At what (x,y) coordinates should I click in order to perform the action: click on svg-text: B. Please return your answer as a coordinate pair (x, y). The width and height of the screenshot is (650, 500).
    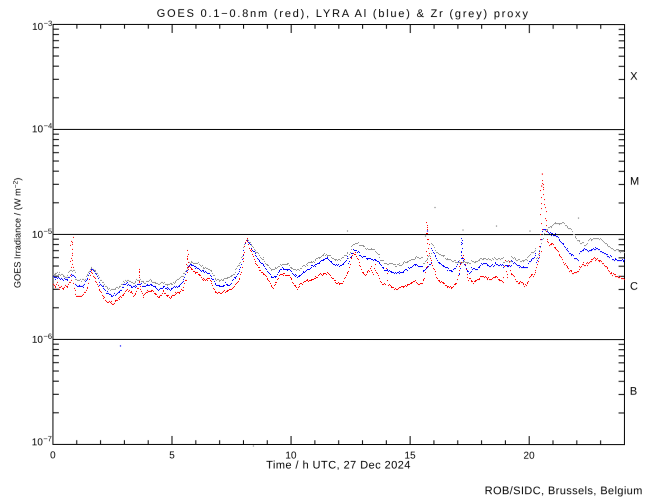
    Looking at the image, I should click on (633, 392).